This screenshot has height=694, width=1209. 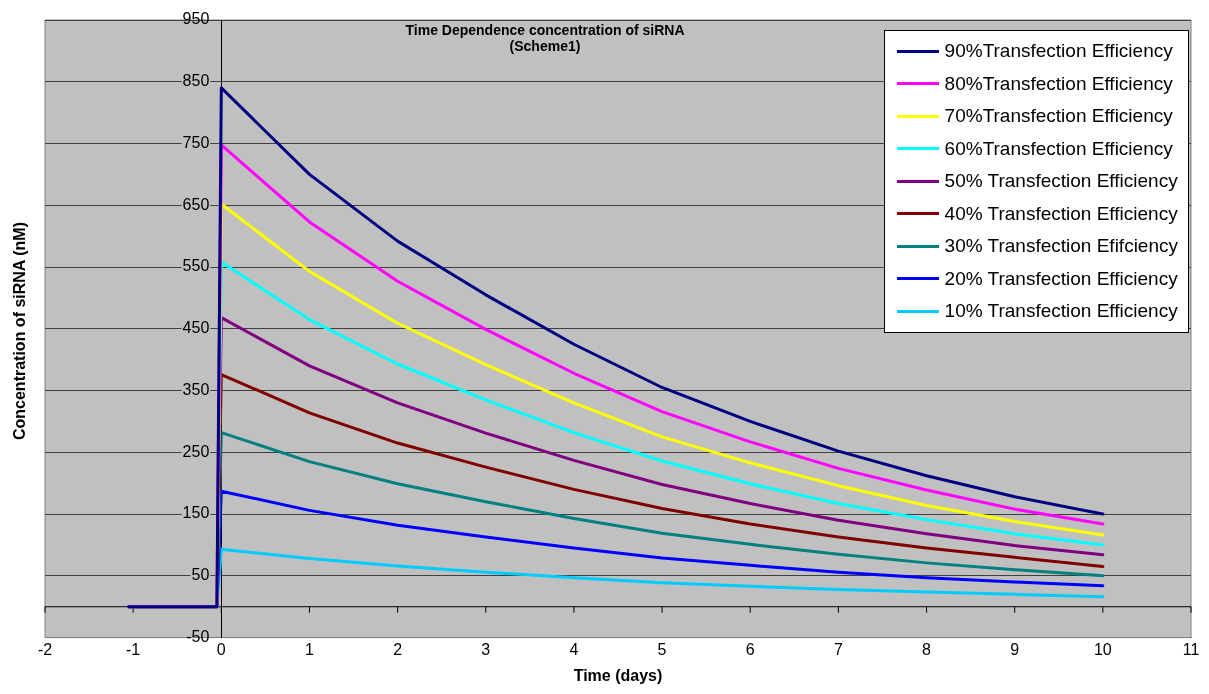 I want to click on y-tick-label: -50, so click(x=198, y=637).